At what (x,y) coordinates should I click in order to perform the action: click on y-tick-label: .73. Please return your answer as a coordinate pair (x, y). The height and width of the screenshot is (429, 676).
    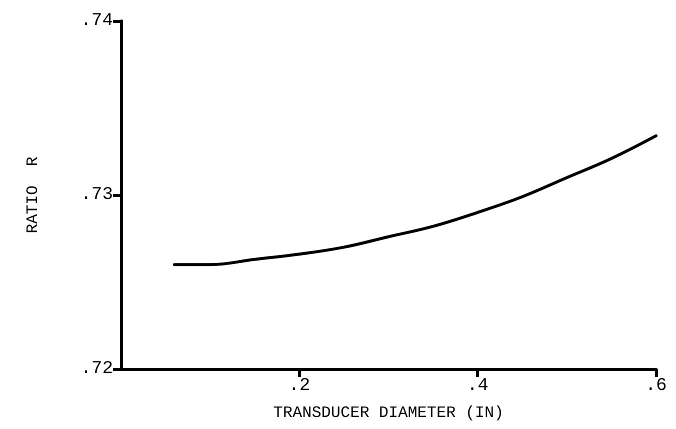
    Looking at the image, I should click on (96, 195).